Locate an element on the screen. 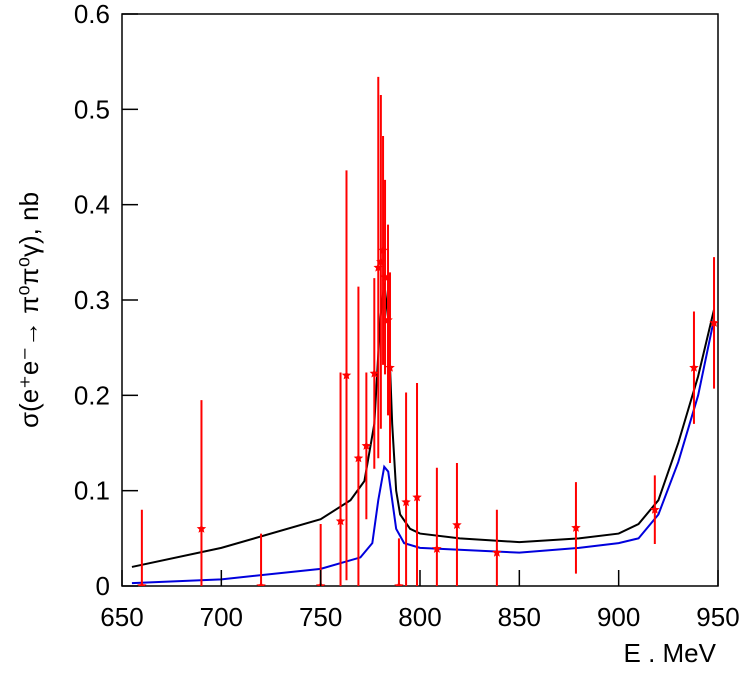 The image size is (747, 674). x-tick-label: 750 is located at coordinates (320, 617).